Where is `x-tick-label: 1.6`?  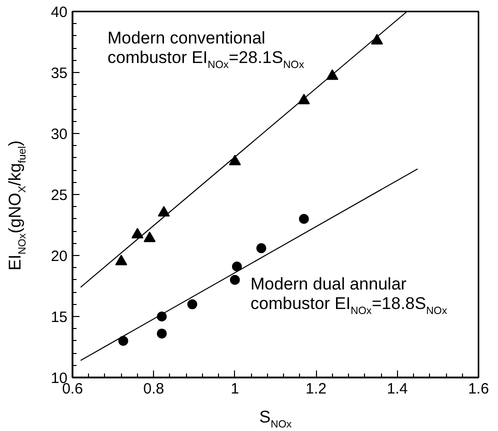
x-tick-label: 1.6 is located at coordinates (478, 389).